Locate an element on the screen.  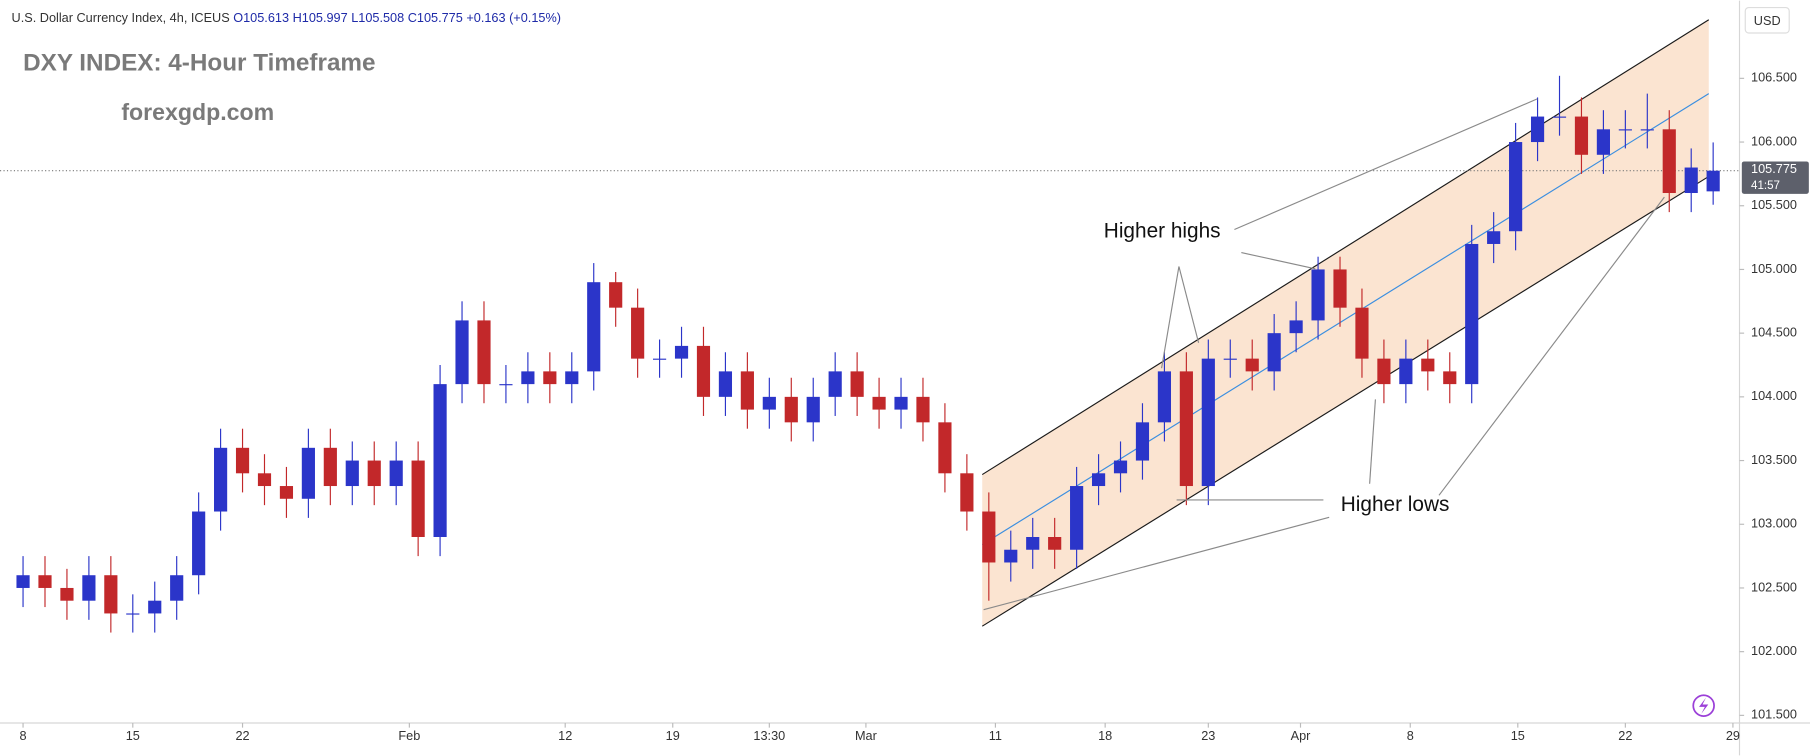
annotation: Higher highs is located at coordinates (1162, 230).